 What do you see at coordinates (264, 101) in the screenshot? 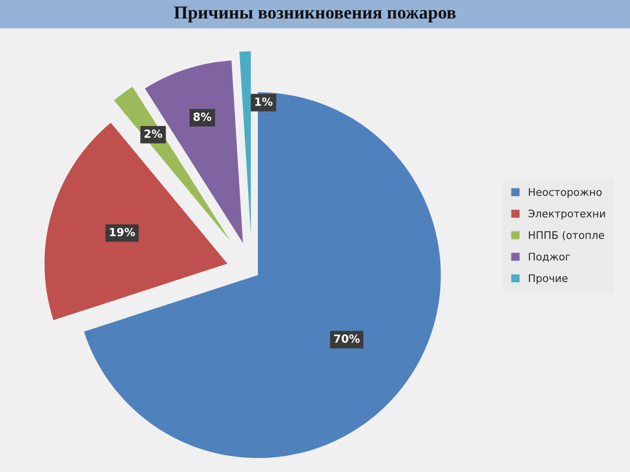
I see `data-label: 1%` at bounding box center [264, 101].